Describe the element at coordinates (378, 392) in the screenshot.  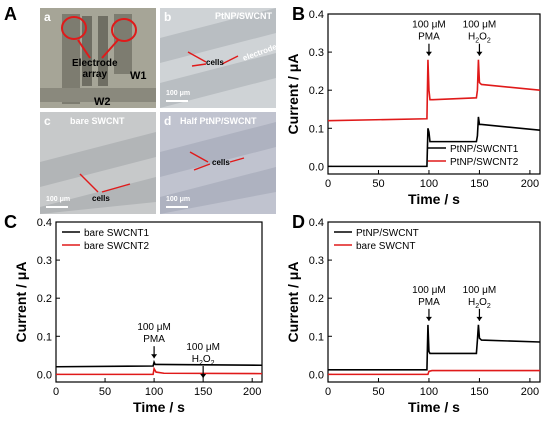
I see `chart-d-x-tick-label: 50` at that location.